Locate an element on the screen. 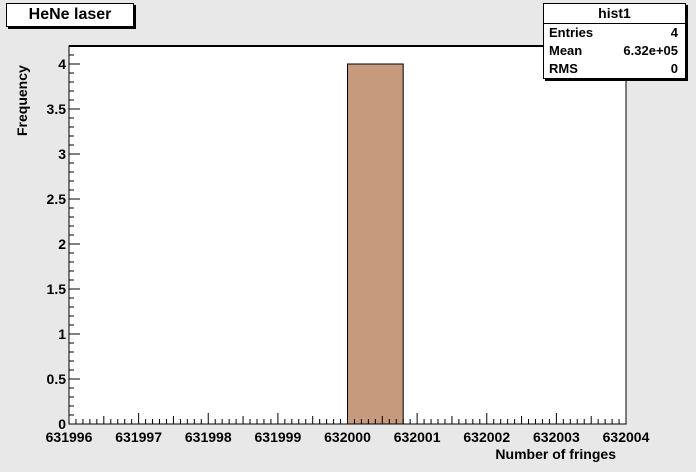  y-tick-label: 1 is located at coordinates (62, 334).